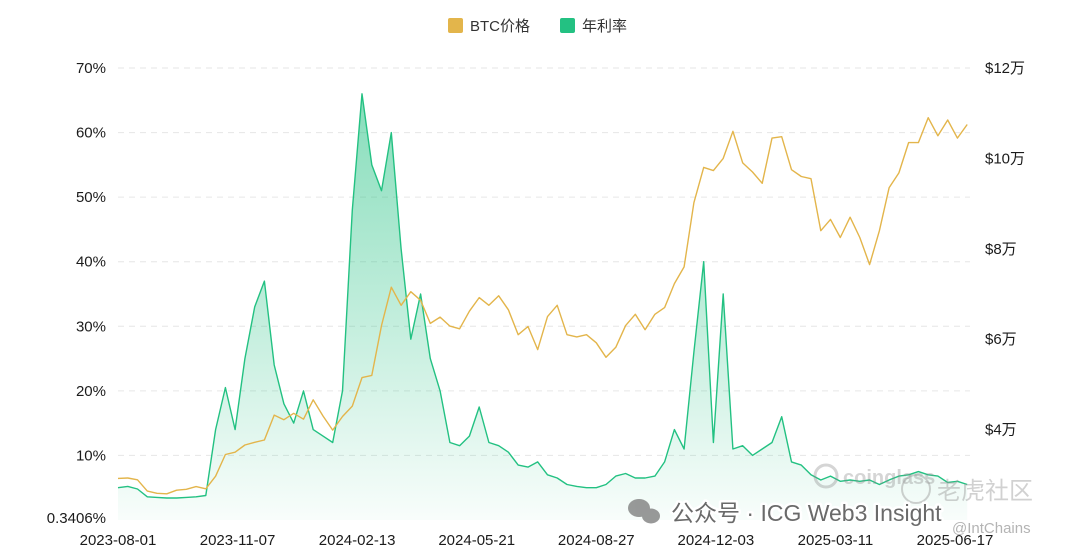 Image resolution: width=1068 pixels, height=552 pixels. Describe the element at coordinates (644, 511) in the screenshot. I see `wechat-icon` at that location.